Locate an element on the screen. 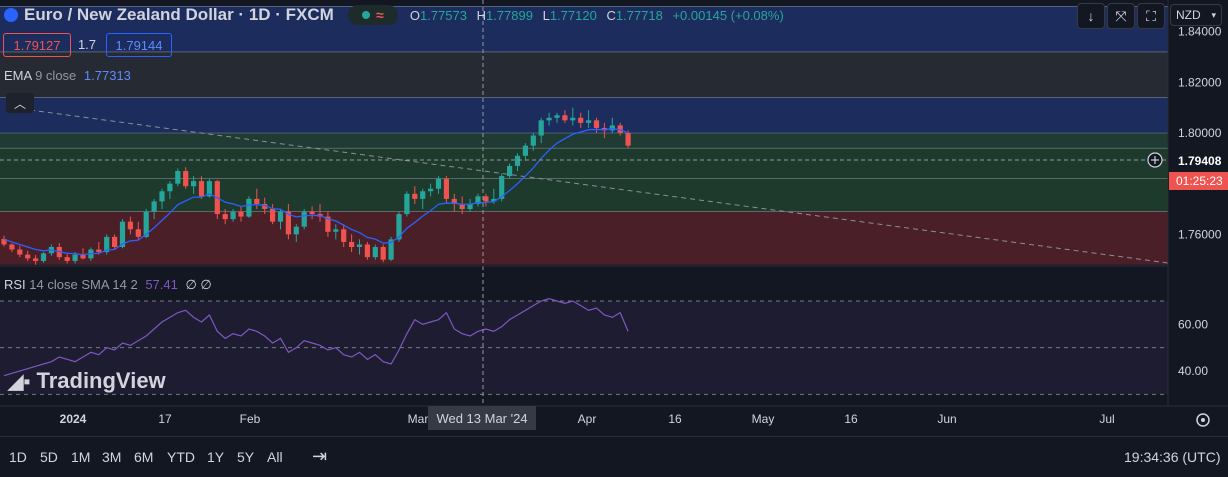 Image resolution: width=1228 pixels, height=477 pixels. scroll-down-button: ↓ is located at coordinates (1091, 16).